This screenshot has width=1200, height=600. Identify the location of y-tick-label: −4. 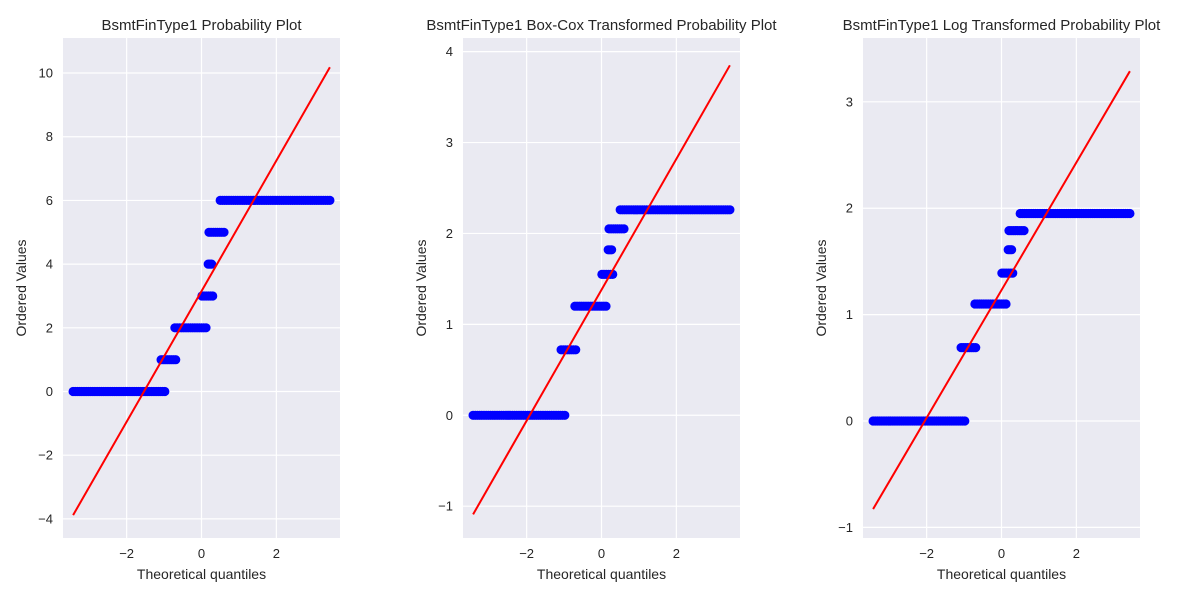
(45, 518).